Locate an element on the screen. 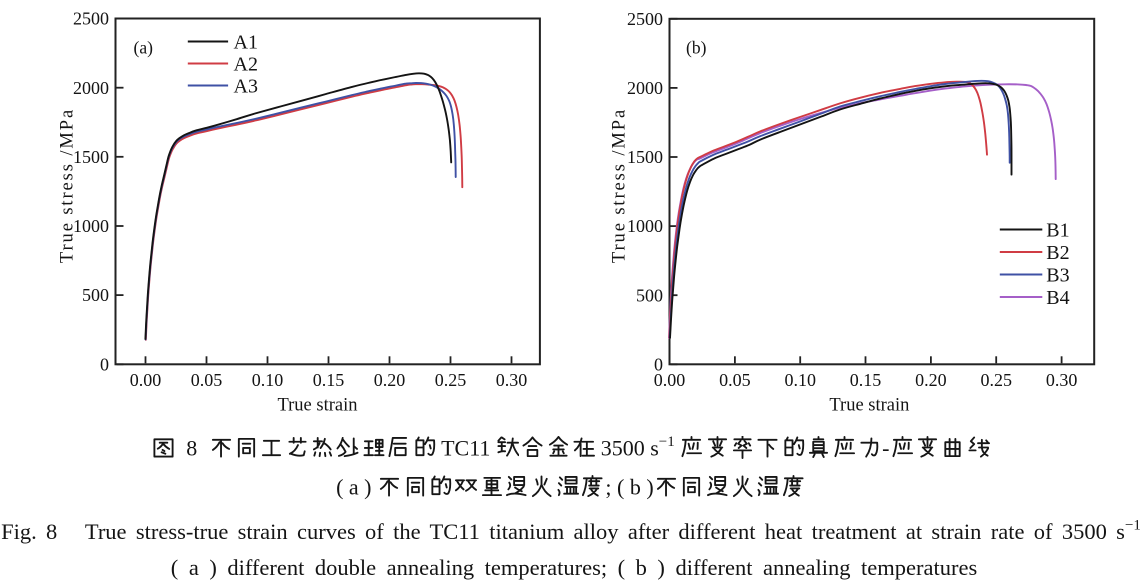  svg-text: (a) is located at coordinates (144, 48).